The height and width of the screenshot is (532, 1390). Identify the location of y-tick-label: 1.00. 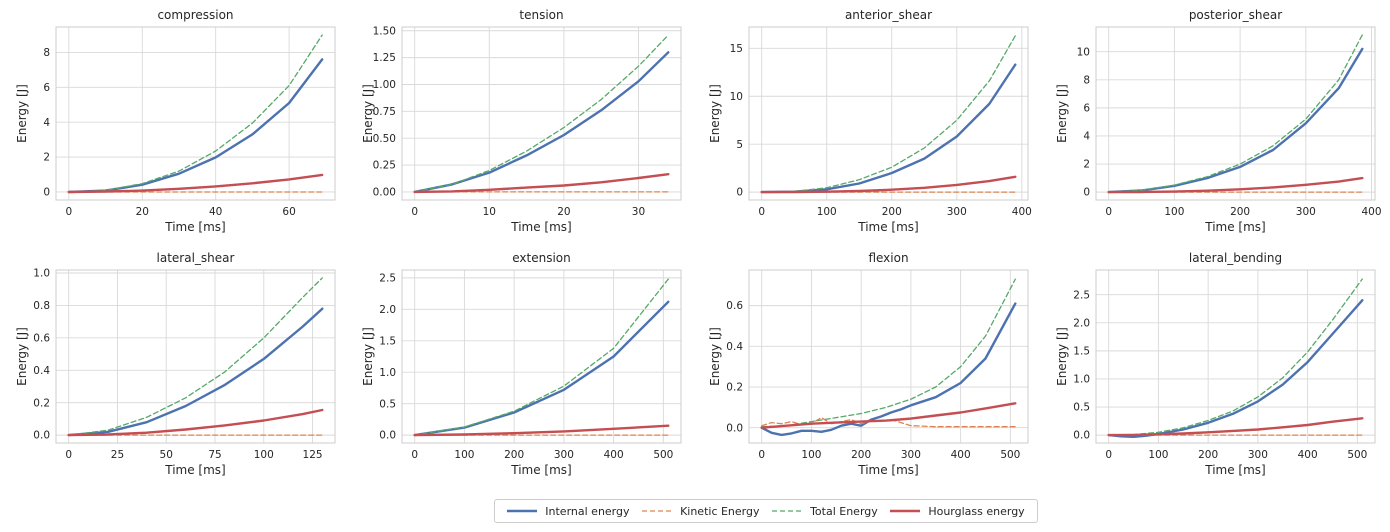
(384, 85).